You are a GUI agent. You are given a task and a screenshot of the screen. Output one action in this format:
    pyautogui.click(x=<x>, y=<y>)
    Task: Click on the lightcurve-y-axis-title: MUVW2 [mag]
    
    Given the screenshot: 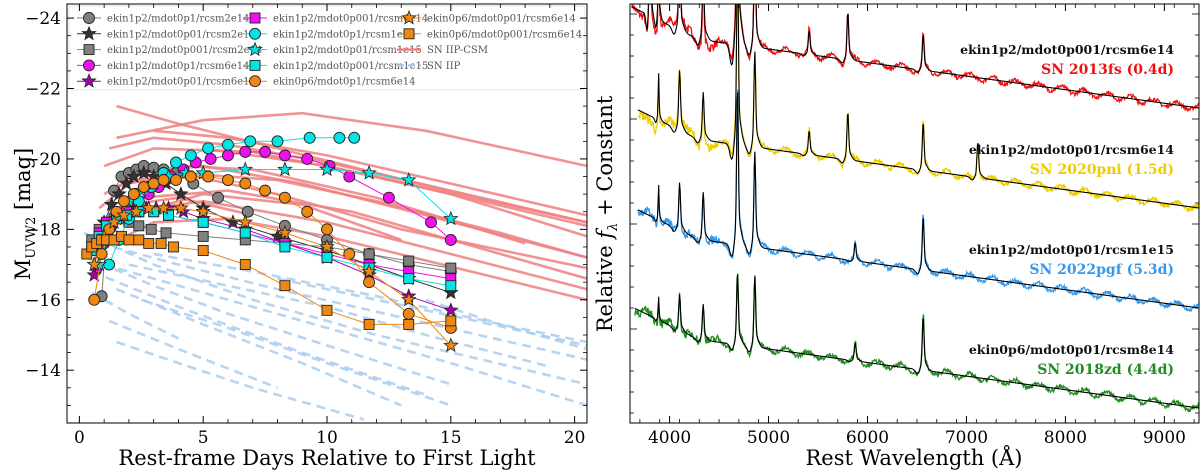 What is the action you would take?
    pyautogui.click(x=25, y=214)
    